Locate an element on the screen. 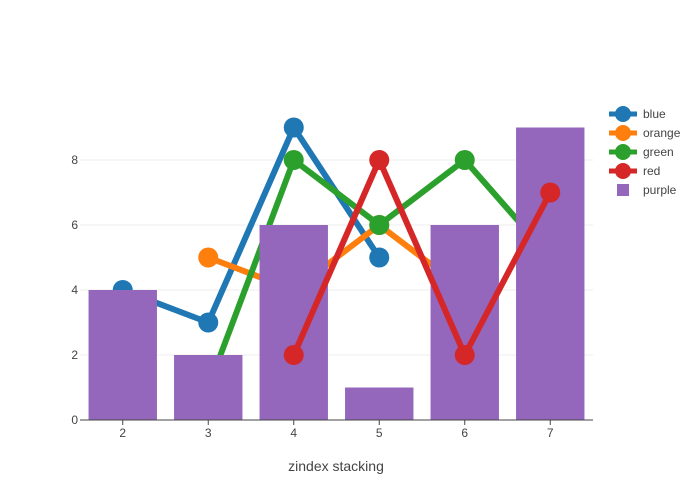 This screenshot has height=500, width=700. x-axis-title: zindex stacking is located at coordinates (336, 466).